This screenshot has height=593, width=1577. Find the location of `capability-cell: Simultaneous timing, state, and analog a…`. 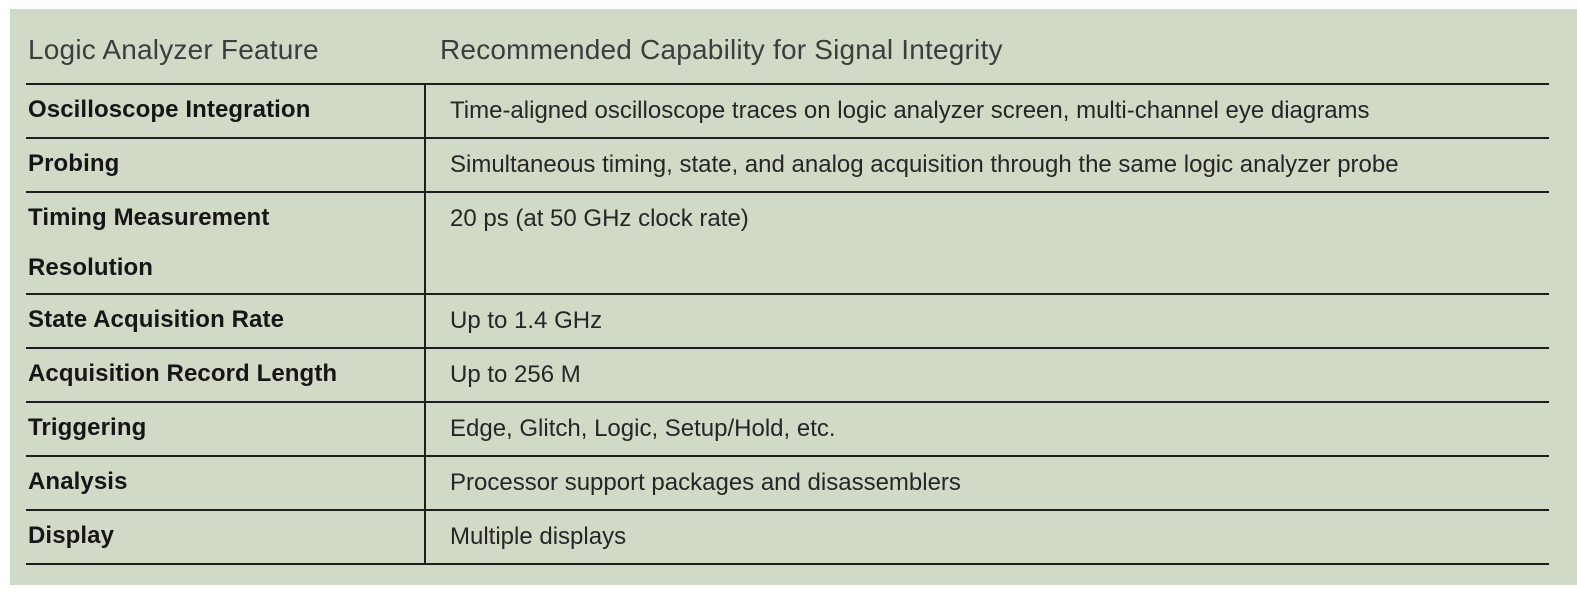

capability-cell: Simultaneous timing, state, and analog a… is located at coordinates (986, 164).